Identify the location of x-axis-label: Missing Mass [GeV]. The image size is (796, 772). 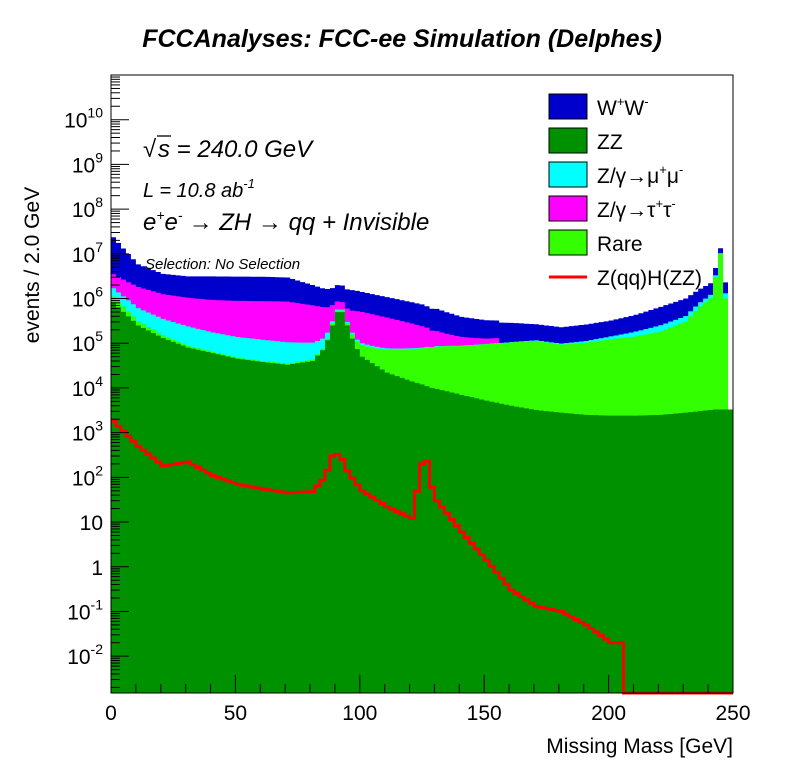
(639, 746).